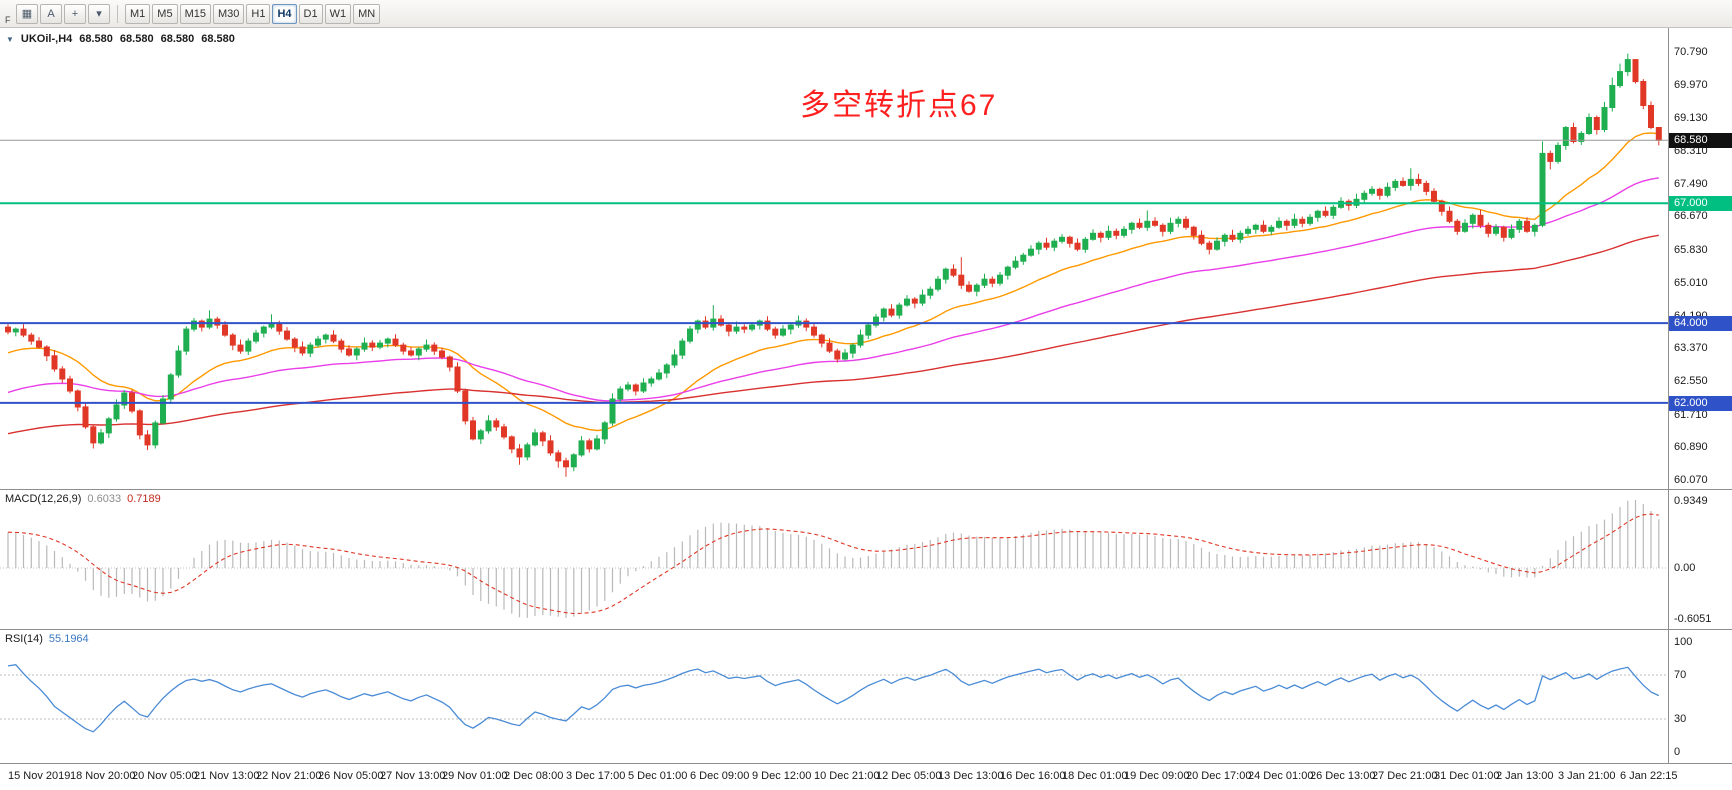 This screenshot has width=1732, height=790. What do you see at coordinates (1700, 141) in the screenshot?
I see `current-price-price-badge: 68.580` at bounding box center [1700, 141].